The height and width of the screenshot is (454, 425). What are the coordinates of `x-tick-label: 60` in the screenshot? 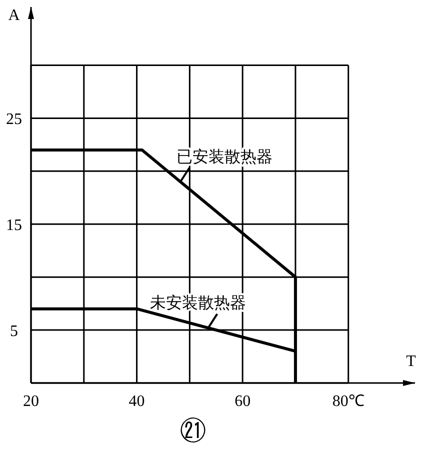 It's located at (242, 401).